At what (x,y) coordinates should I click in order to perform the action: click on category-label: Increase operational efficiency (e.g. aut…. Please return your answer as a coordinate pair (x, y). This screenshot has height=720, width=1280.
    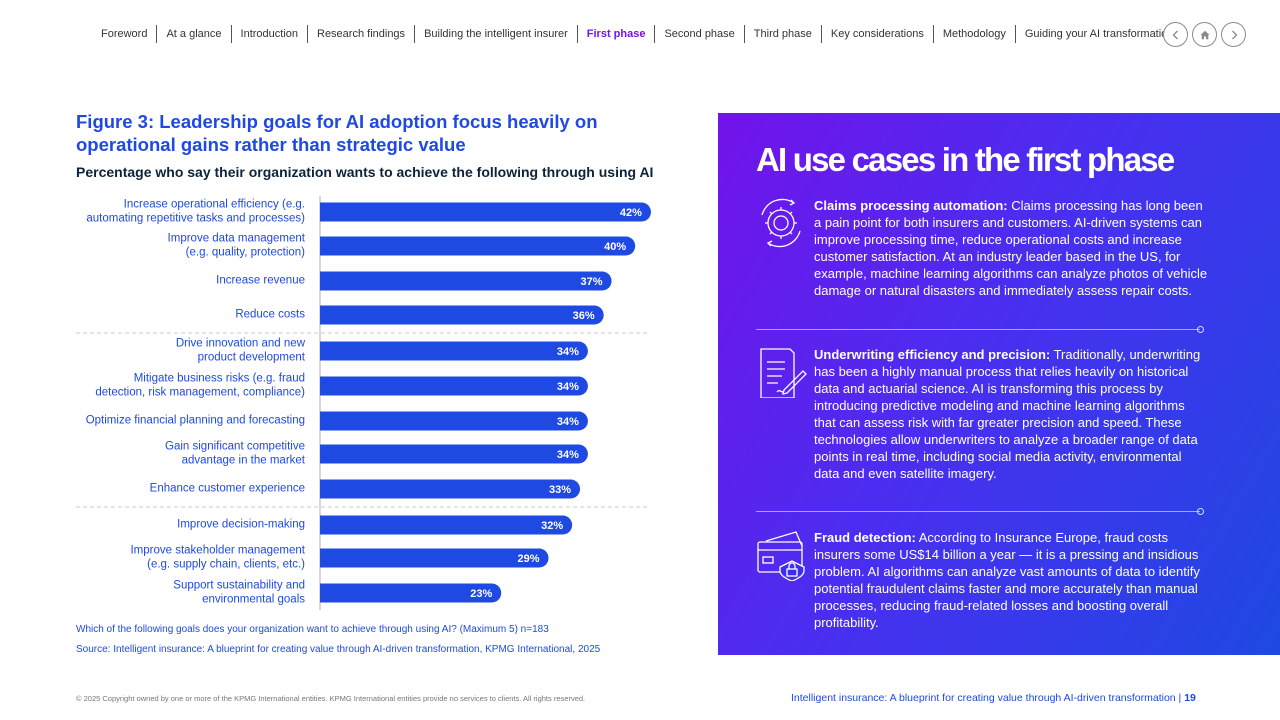
    Looking at the image, I should click on (195, 211).